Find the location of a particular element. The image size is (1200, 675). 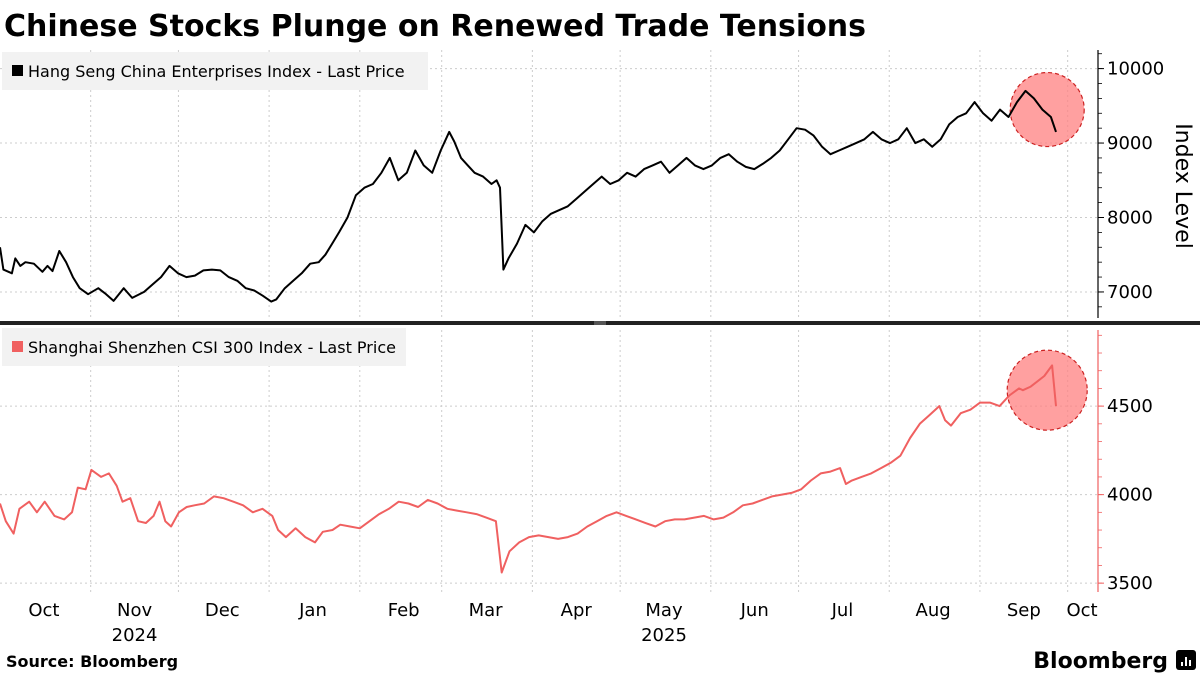

x-month-label: Jan is located at coordinates (312, 610).